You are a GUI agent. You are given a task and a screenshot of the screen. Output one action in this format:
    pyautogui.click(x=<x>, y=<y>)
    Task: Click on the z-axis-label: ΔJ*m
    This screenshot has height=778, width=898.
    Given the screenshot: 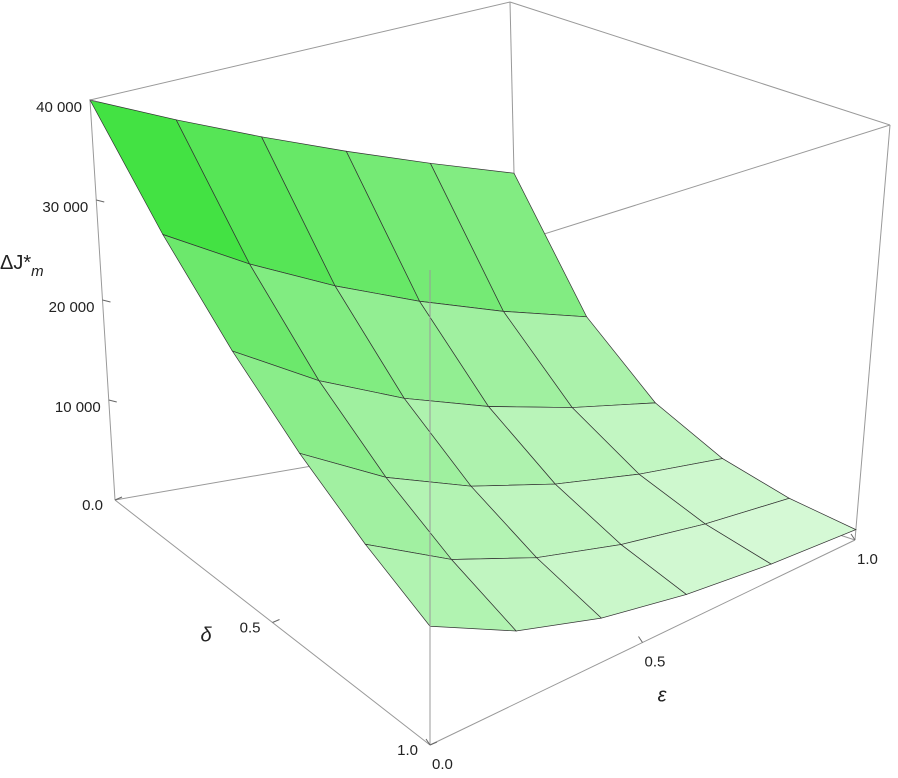 What is the action you would take?
    pyautogui.click(x=22, y=266)
    